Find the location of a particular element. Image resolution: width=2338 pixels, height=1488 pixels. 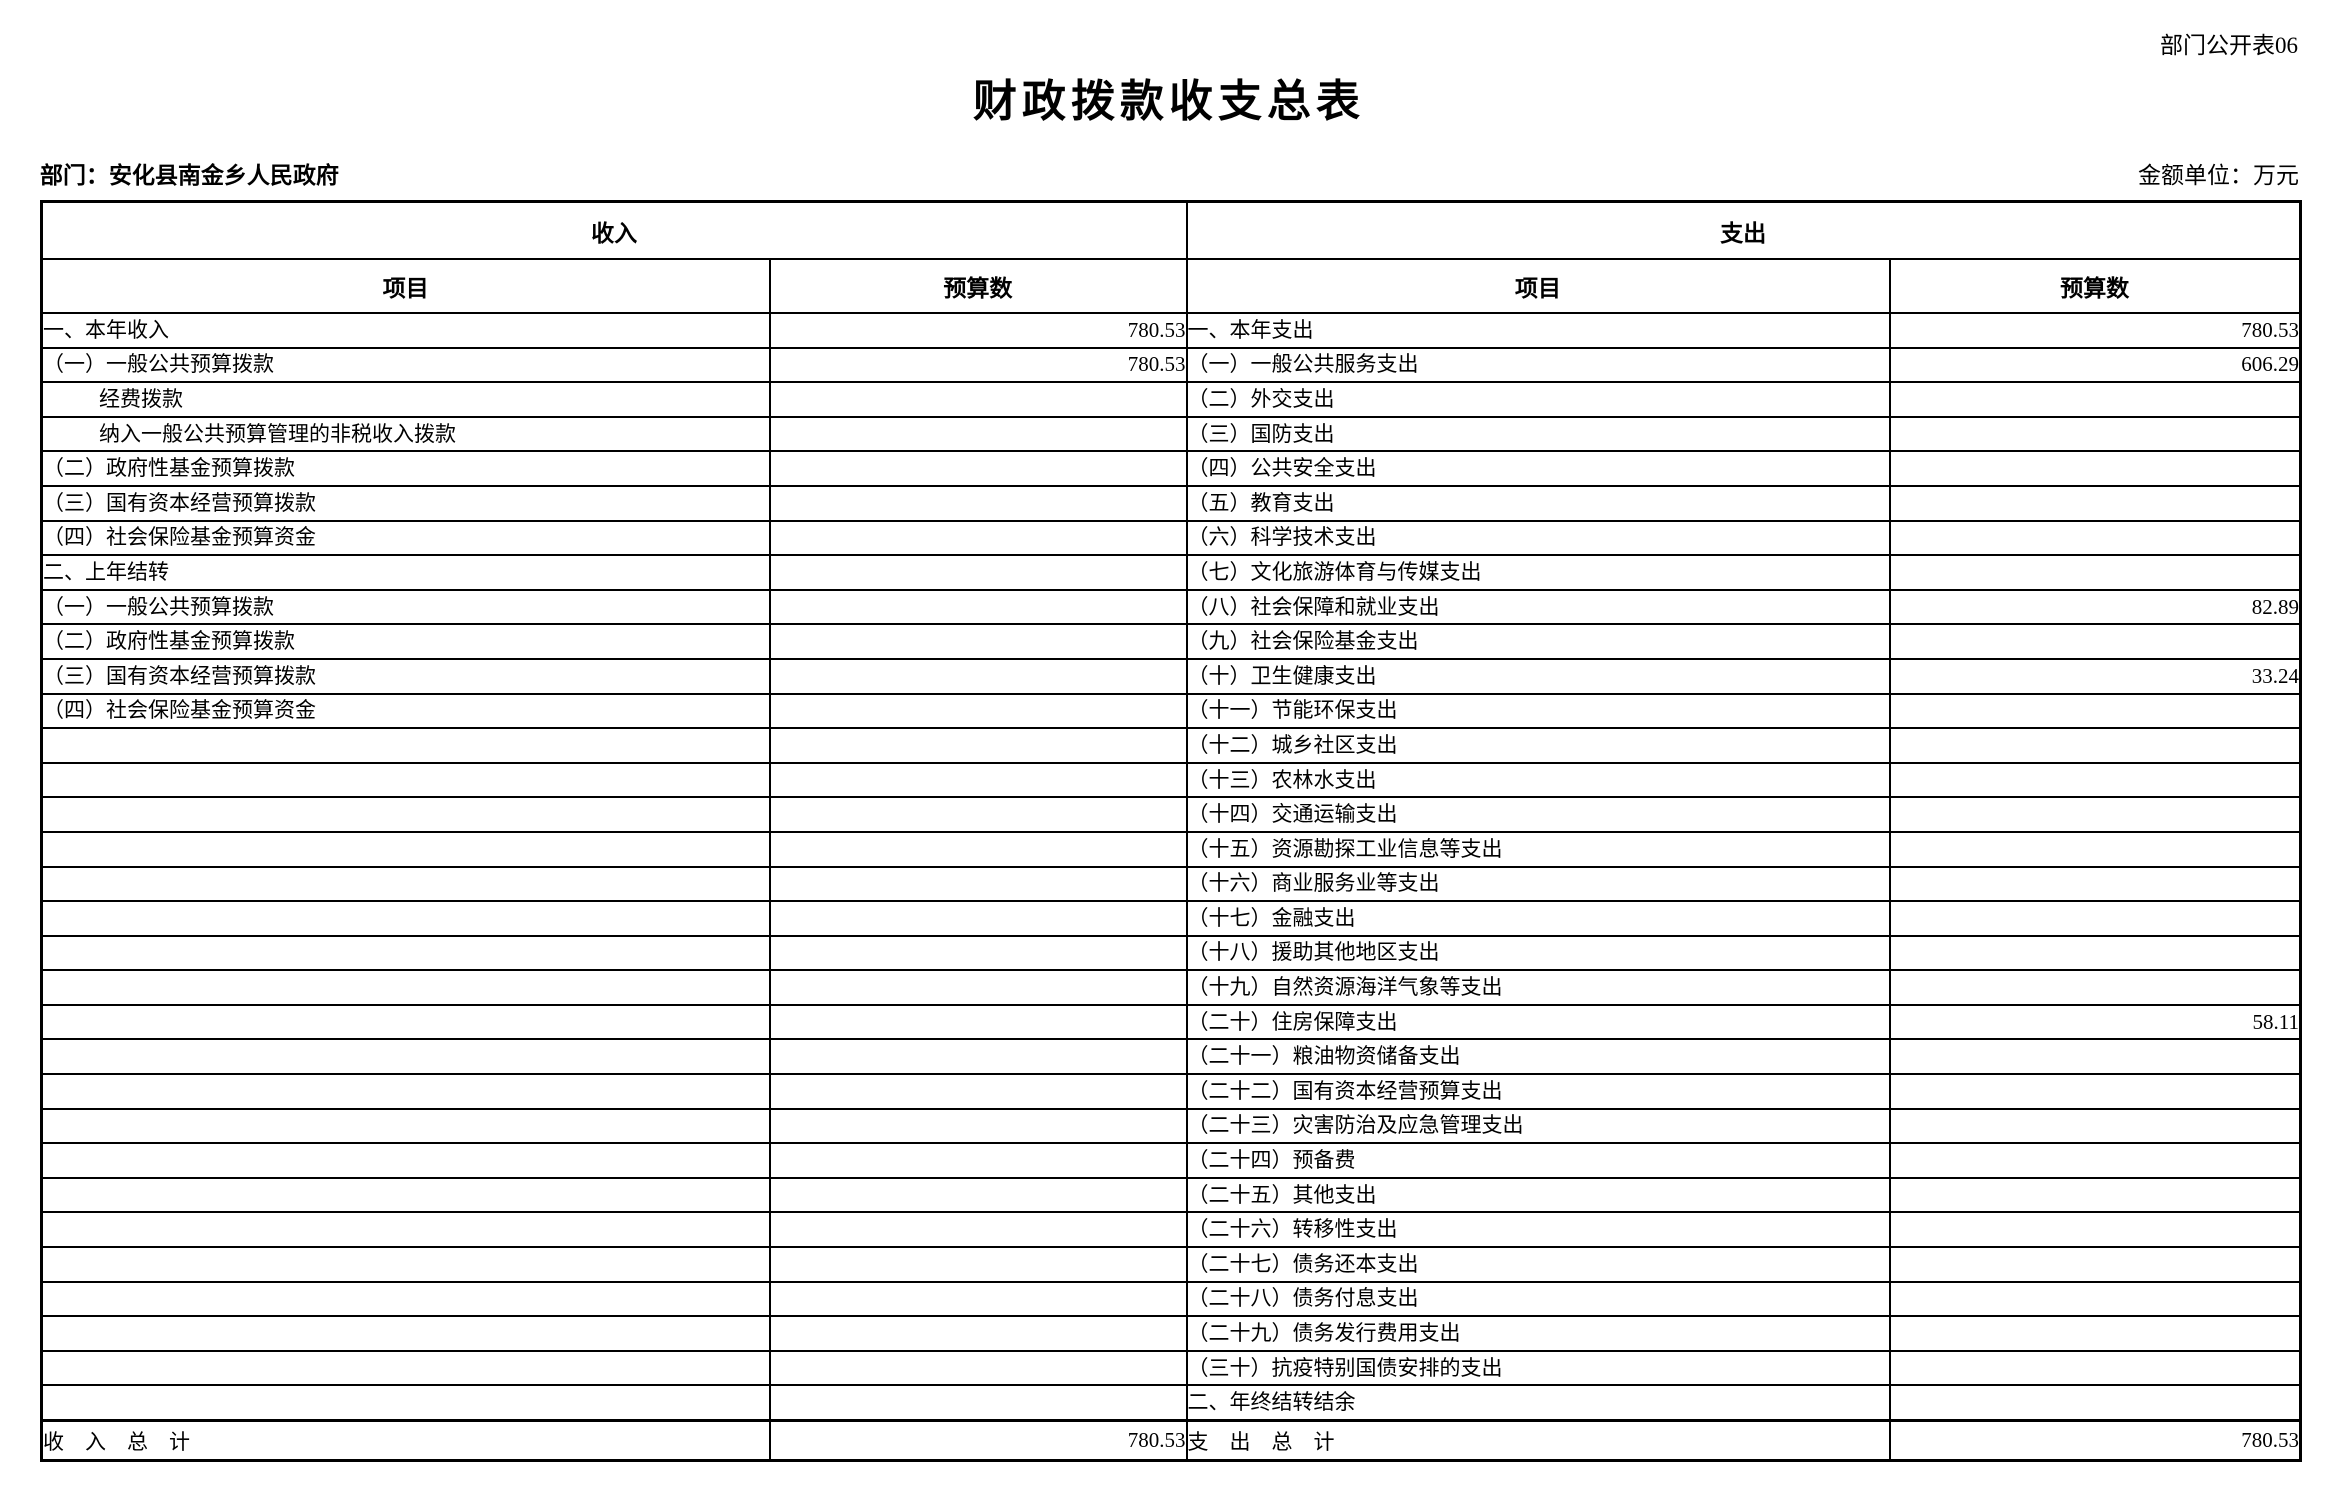

table-header: 收入 支出 项目 预算数 项目 预算数 is located at coordinates (1171, 257).